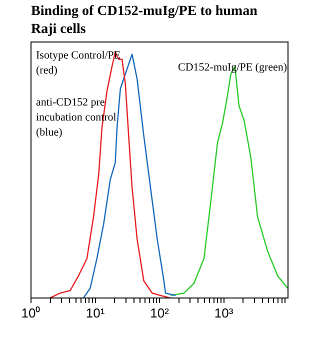  Describe the element at coordinates (31, 312) in the screenshot. I see `x-tick-label: 10⁰` at that location.